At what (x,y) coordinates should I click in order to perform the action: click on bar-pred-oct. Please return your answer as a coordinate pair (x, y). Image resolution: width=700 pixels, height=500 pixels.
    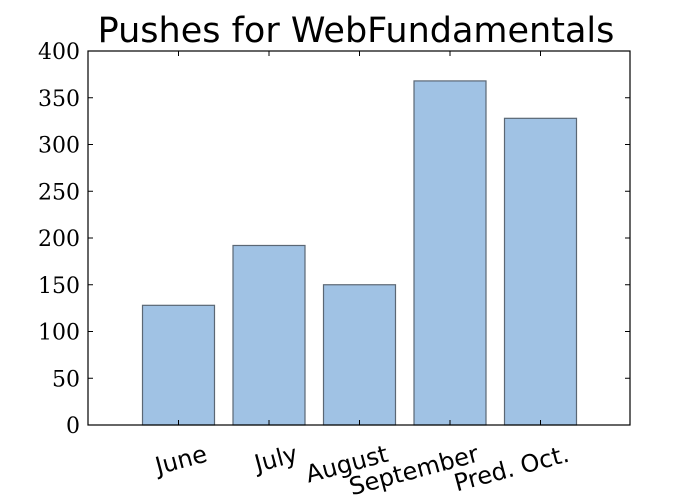
    Looking at the image, I should click on (540, 271).